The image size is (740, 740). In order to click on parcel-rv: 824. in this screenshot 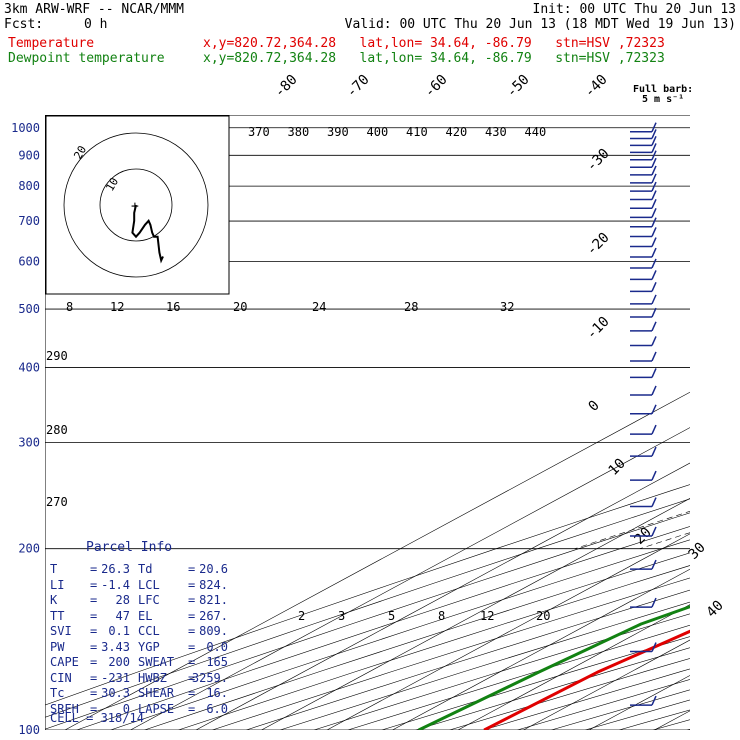, I will do `click(213, 584)`.